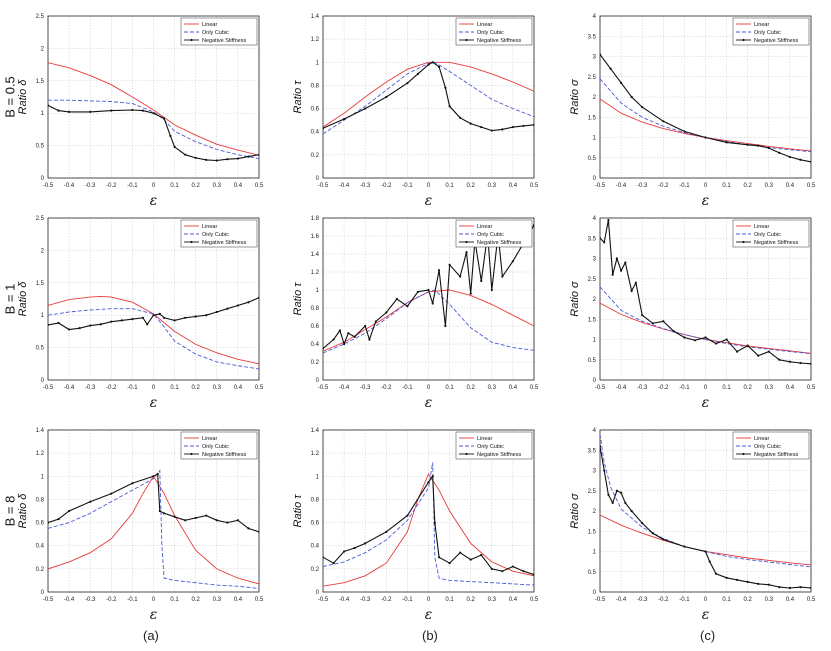 The image size is (831, 651). I want to click on y-tick-label: 1.4, so click(315, 17).